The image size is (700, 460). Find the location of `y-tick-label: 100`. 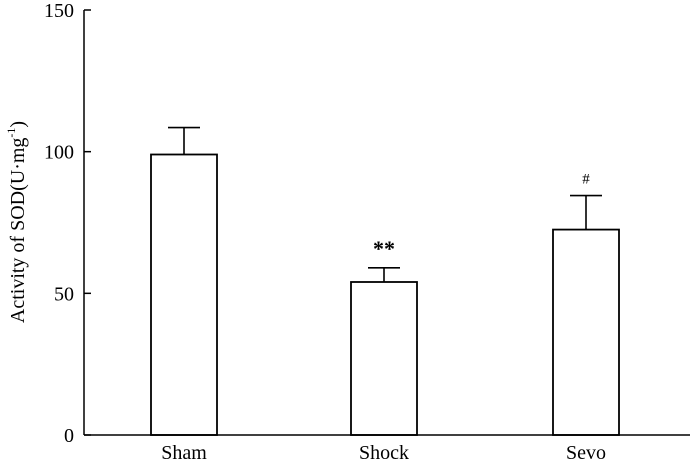

y-tick-label: 100 is located at coordinates (59, 153).